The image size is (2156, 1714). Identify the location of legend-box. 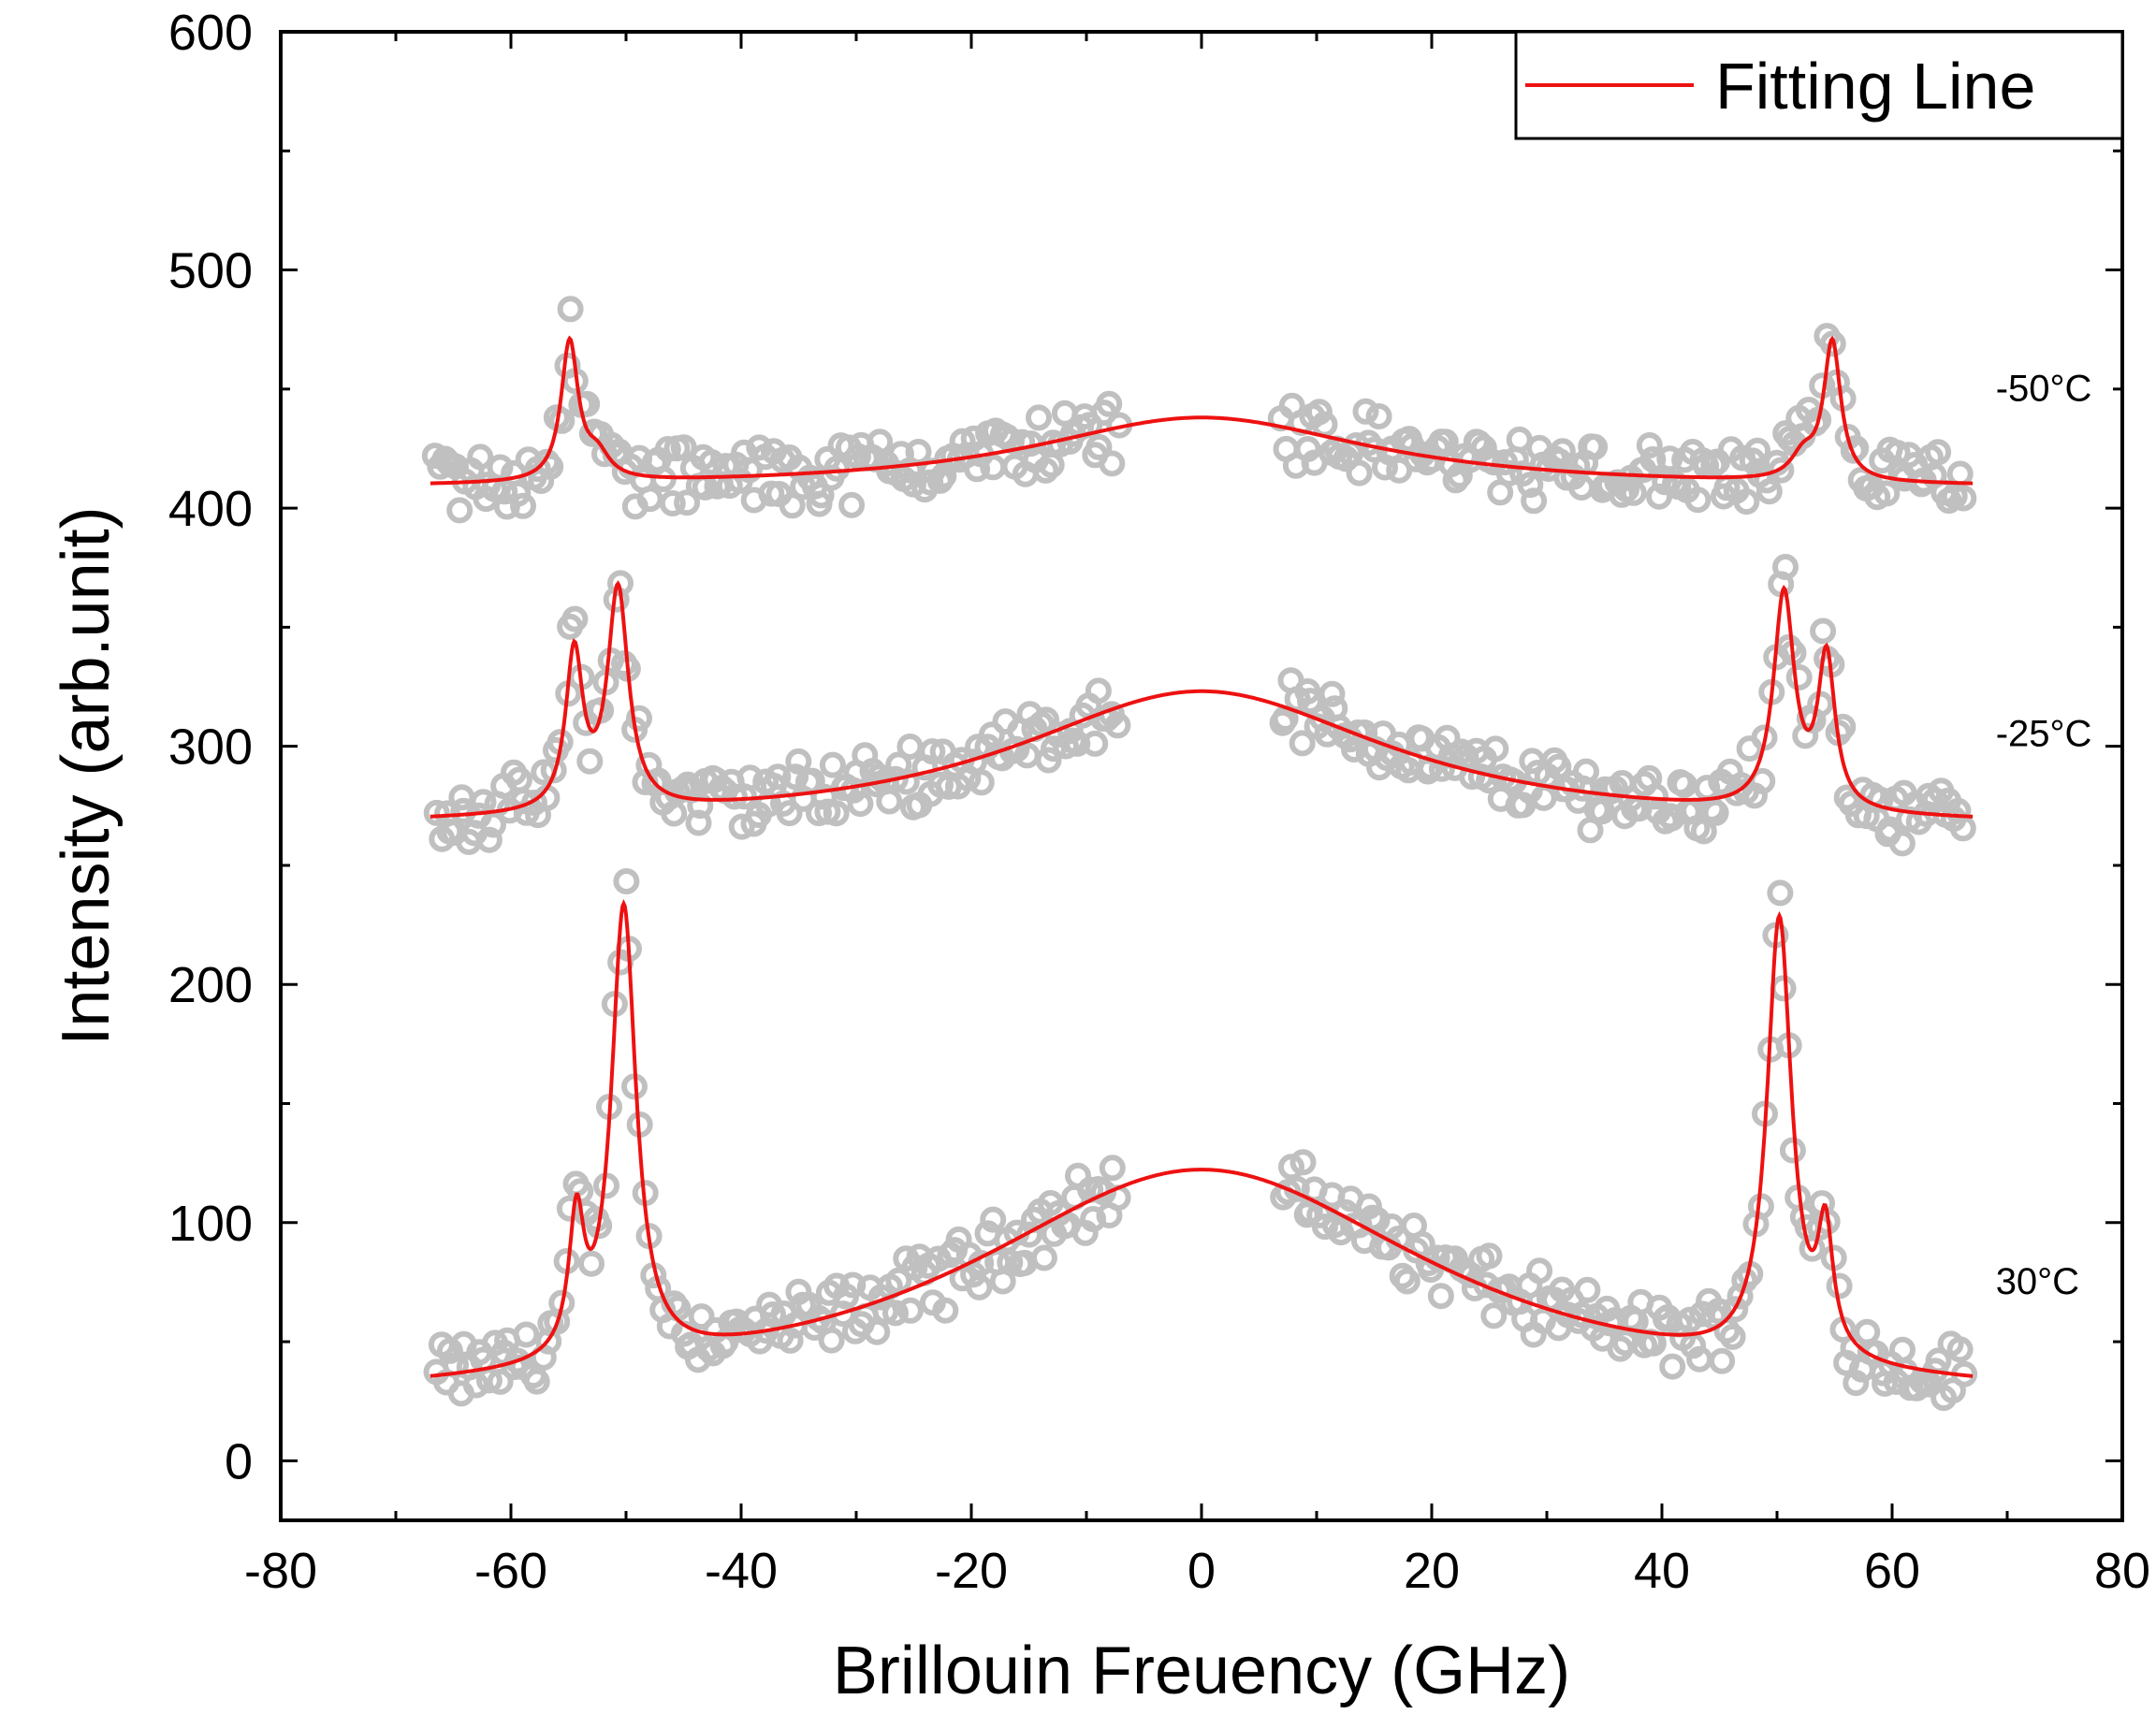
(1819, 85).